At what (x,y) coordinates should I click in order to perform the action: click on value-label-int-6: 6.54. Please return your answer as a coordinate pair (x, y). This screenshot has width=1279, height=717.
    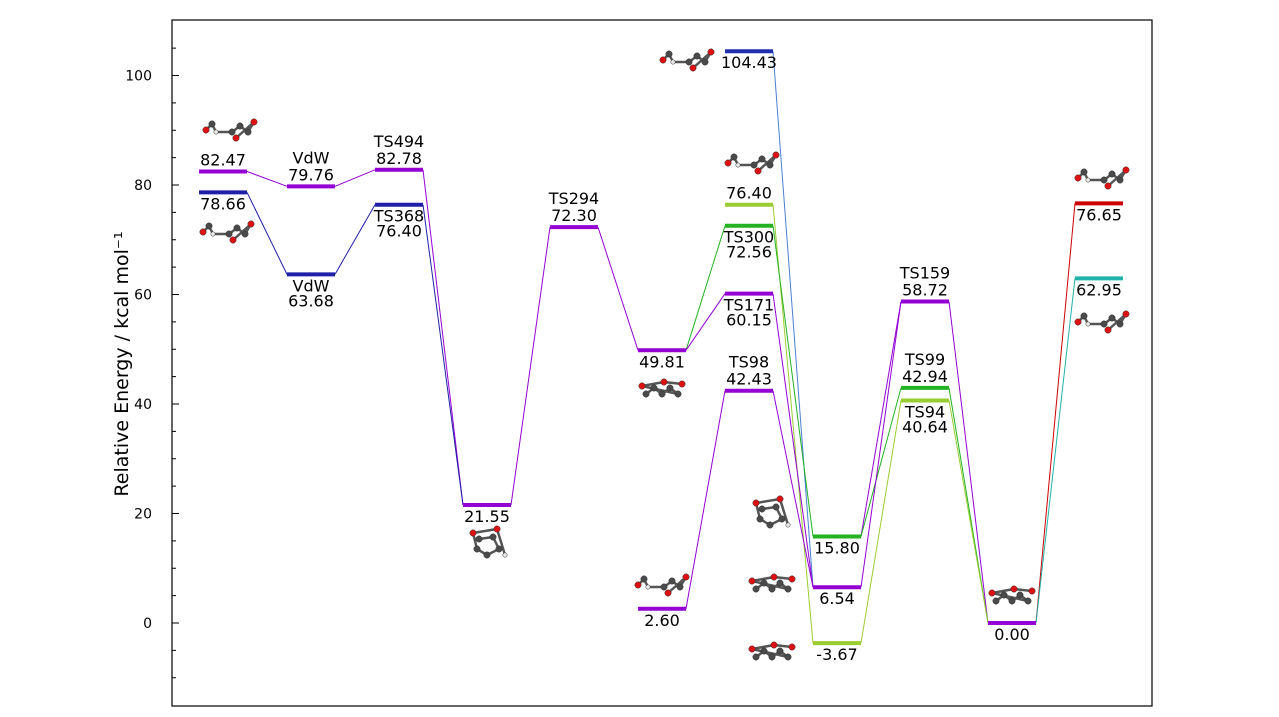
    Looking at the image, I should click on (837, 598).